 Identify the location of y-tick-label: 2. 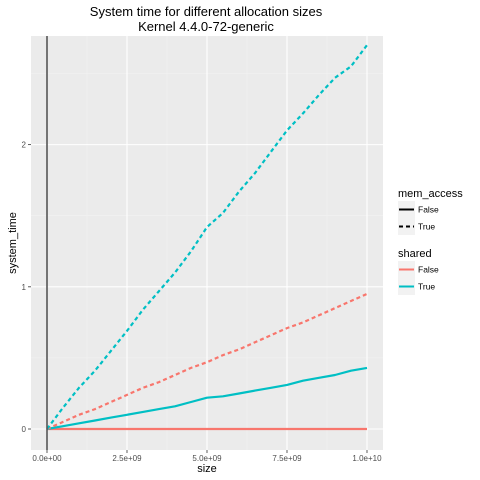
(24, 145).